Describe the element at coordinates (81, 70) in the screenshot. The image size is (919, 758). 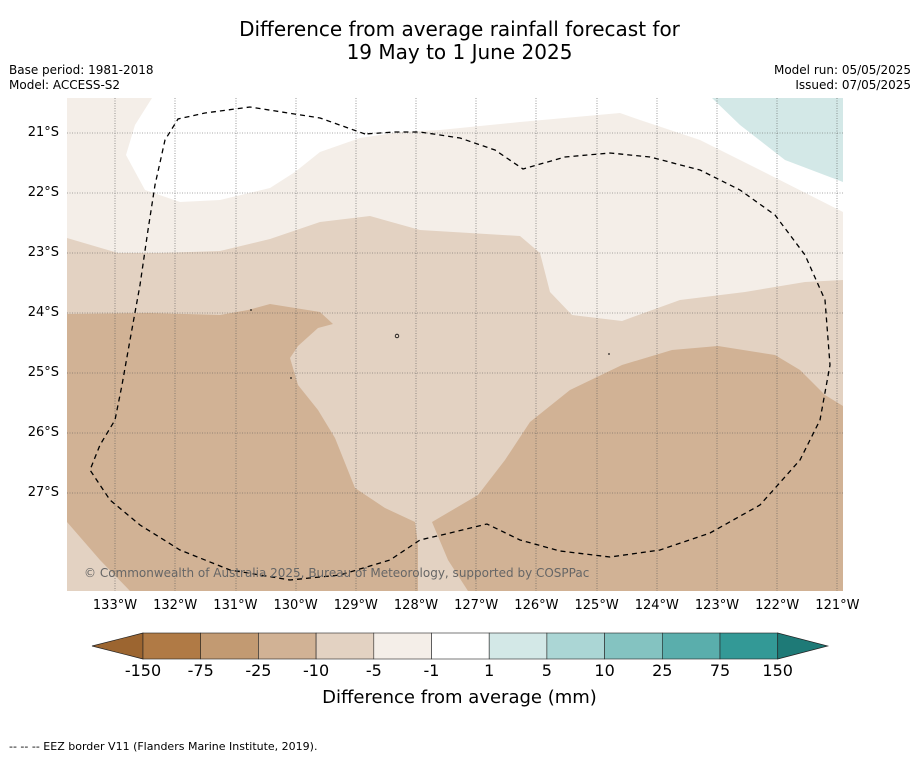
I see `base-period: Base period: 1981-2018` at that location.